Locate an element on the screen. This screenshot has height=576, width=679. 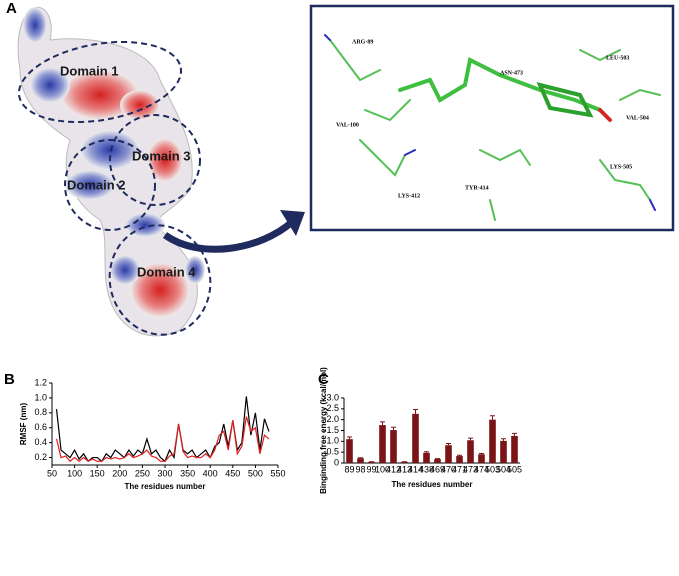
domain-label: Domain 4 is located at coordinates (166, 271).